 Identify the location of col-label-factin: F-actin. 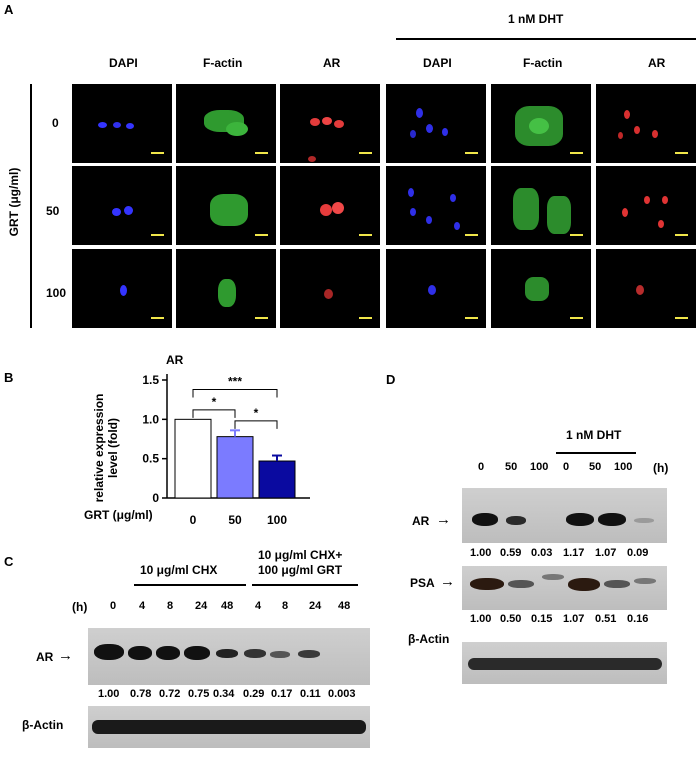
(223, 63).